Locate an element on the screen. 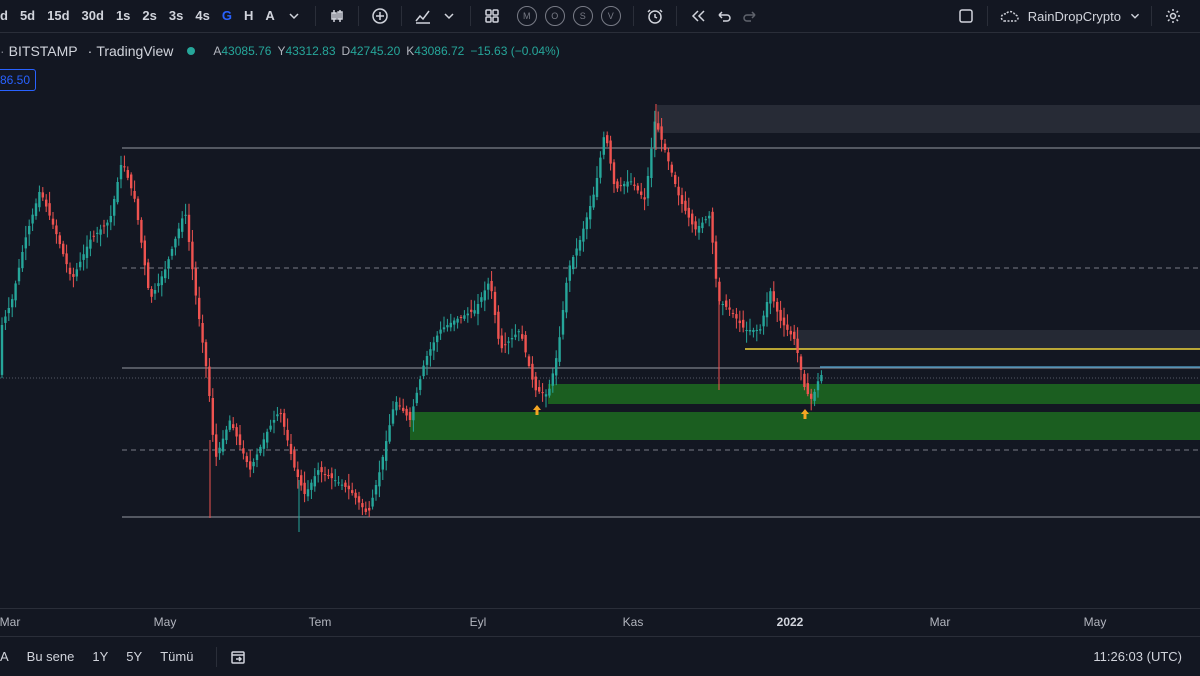 The height and width of the screenshot is (676, 1200). range-5y: 5Y is located at coordinates (134, 656).